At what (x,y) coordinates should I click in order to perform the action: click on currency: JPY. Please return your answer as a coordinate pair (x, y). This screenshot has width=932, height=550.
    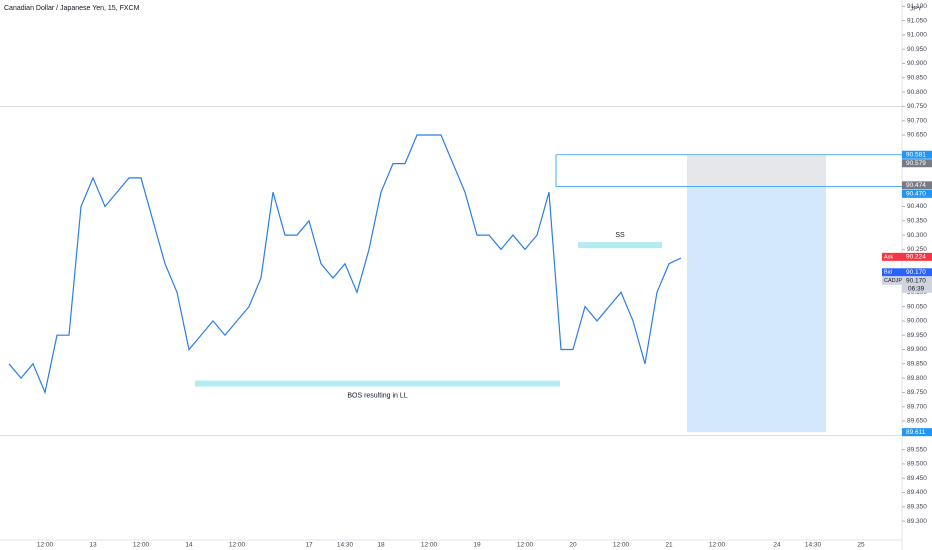
    Looking at the image, I should click on (916, 9).